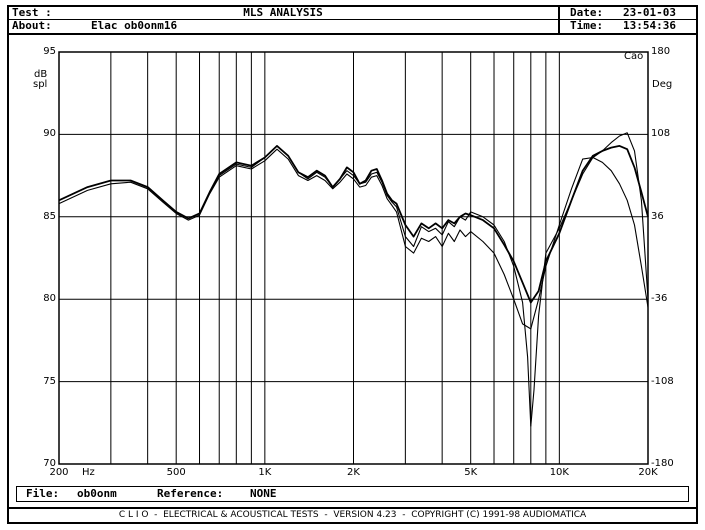  Describe the element at coordinates (634, 56) in the screenshot. I see `phase-label: Cāo` at that location.